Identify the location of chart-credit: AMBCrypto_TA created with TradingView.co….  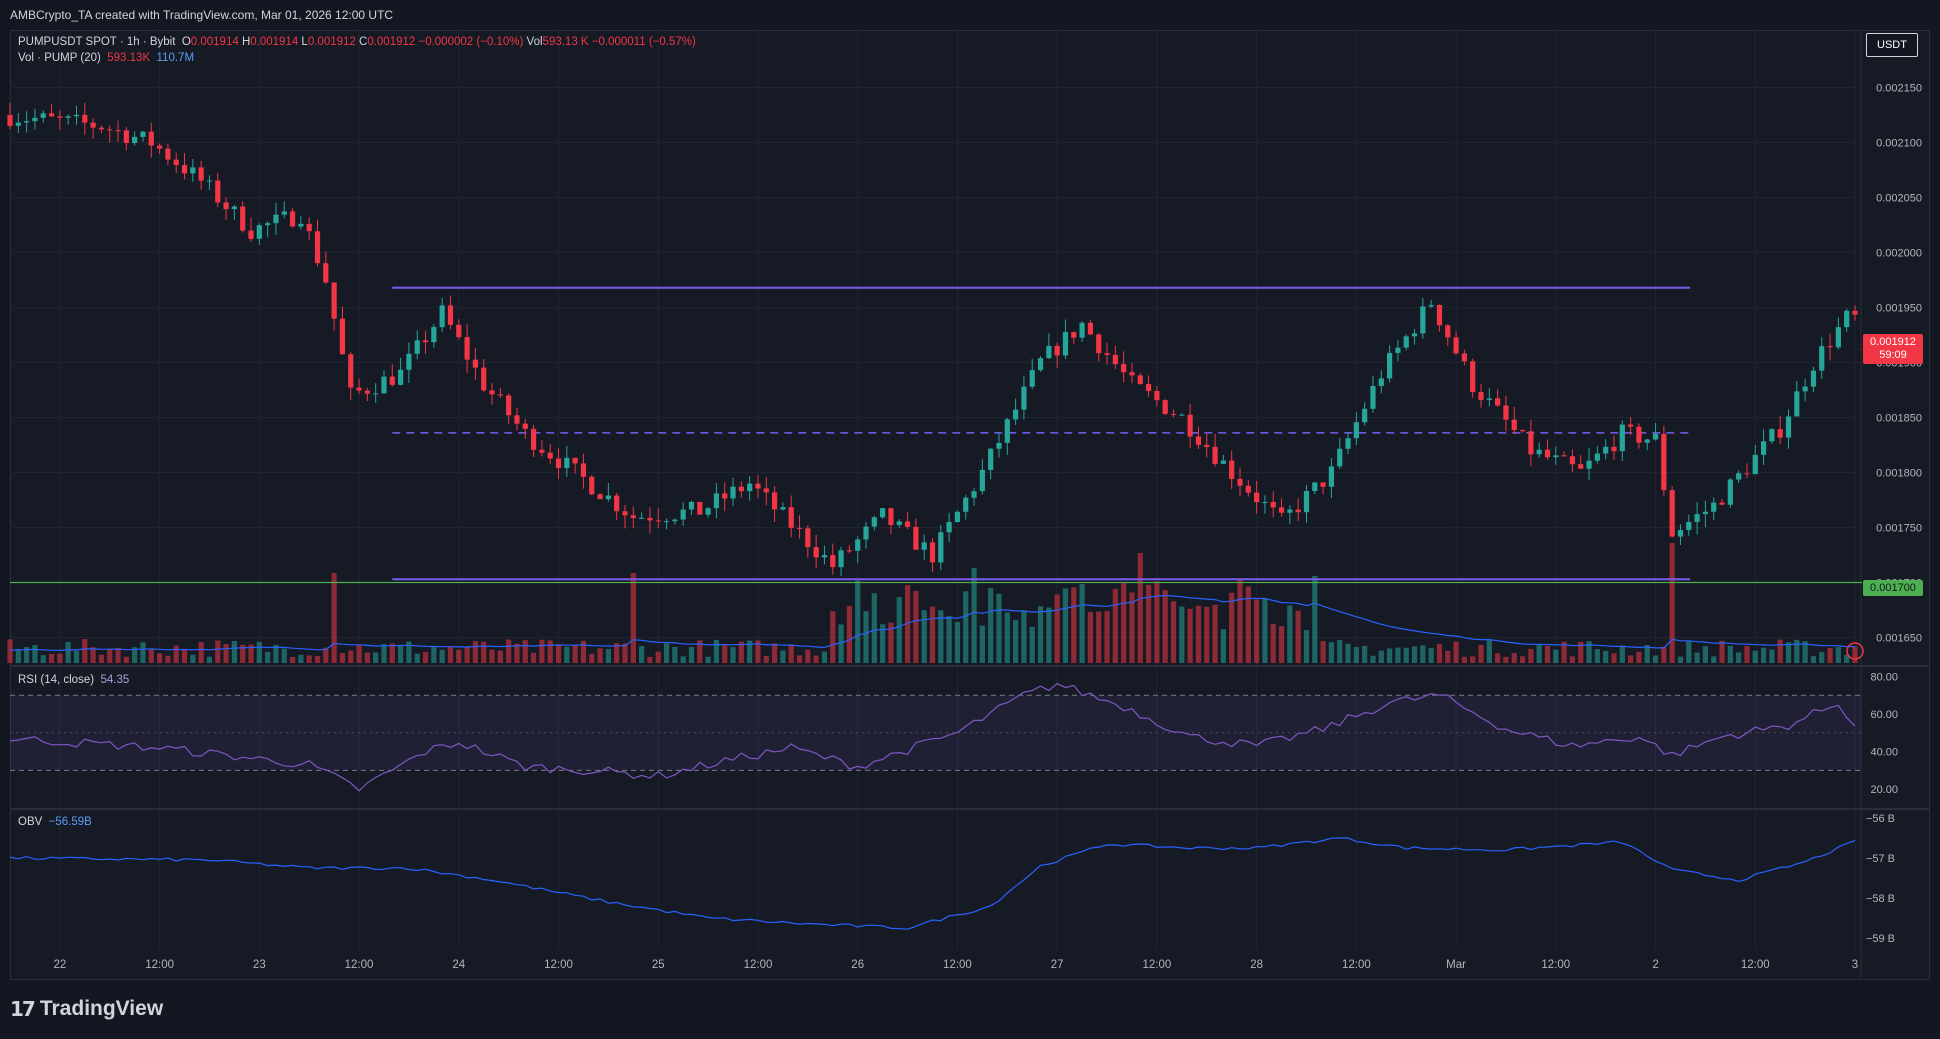
(202, 15).